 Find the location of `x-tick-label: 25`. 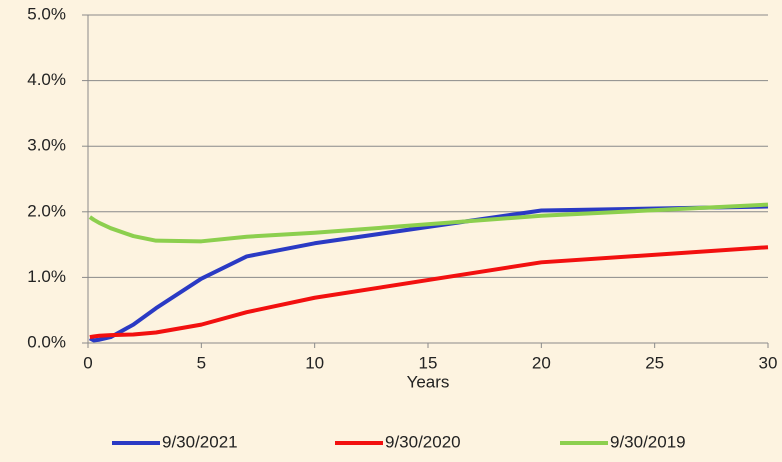

x-tick-label: 25 is located at coordinates (654, 362).